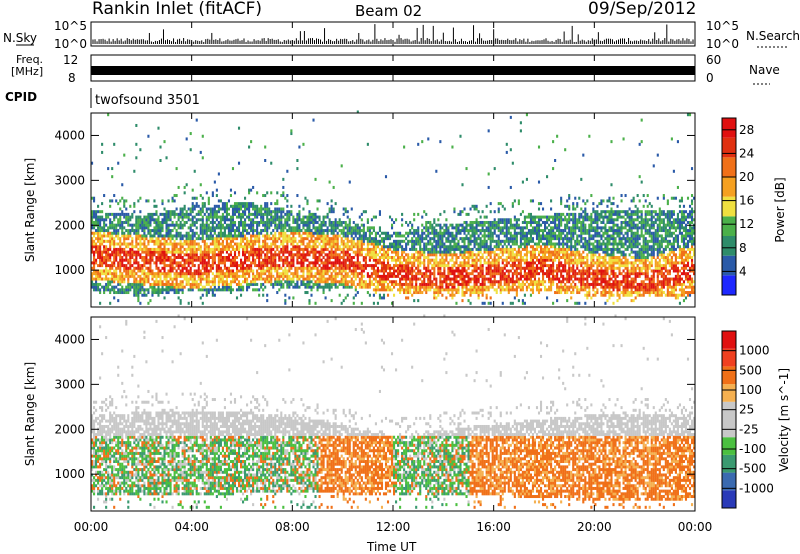 The image size is (800, 554). Describe the element at coordinates (710, 78) in the screenshot. I see `nave-tick-bottom: 0` at that location.